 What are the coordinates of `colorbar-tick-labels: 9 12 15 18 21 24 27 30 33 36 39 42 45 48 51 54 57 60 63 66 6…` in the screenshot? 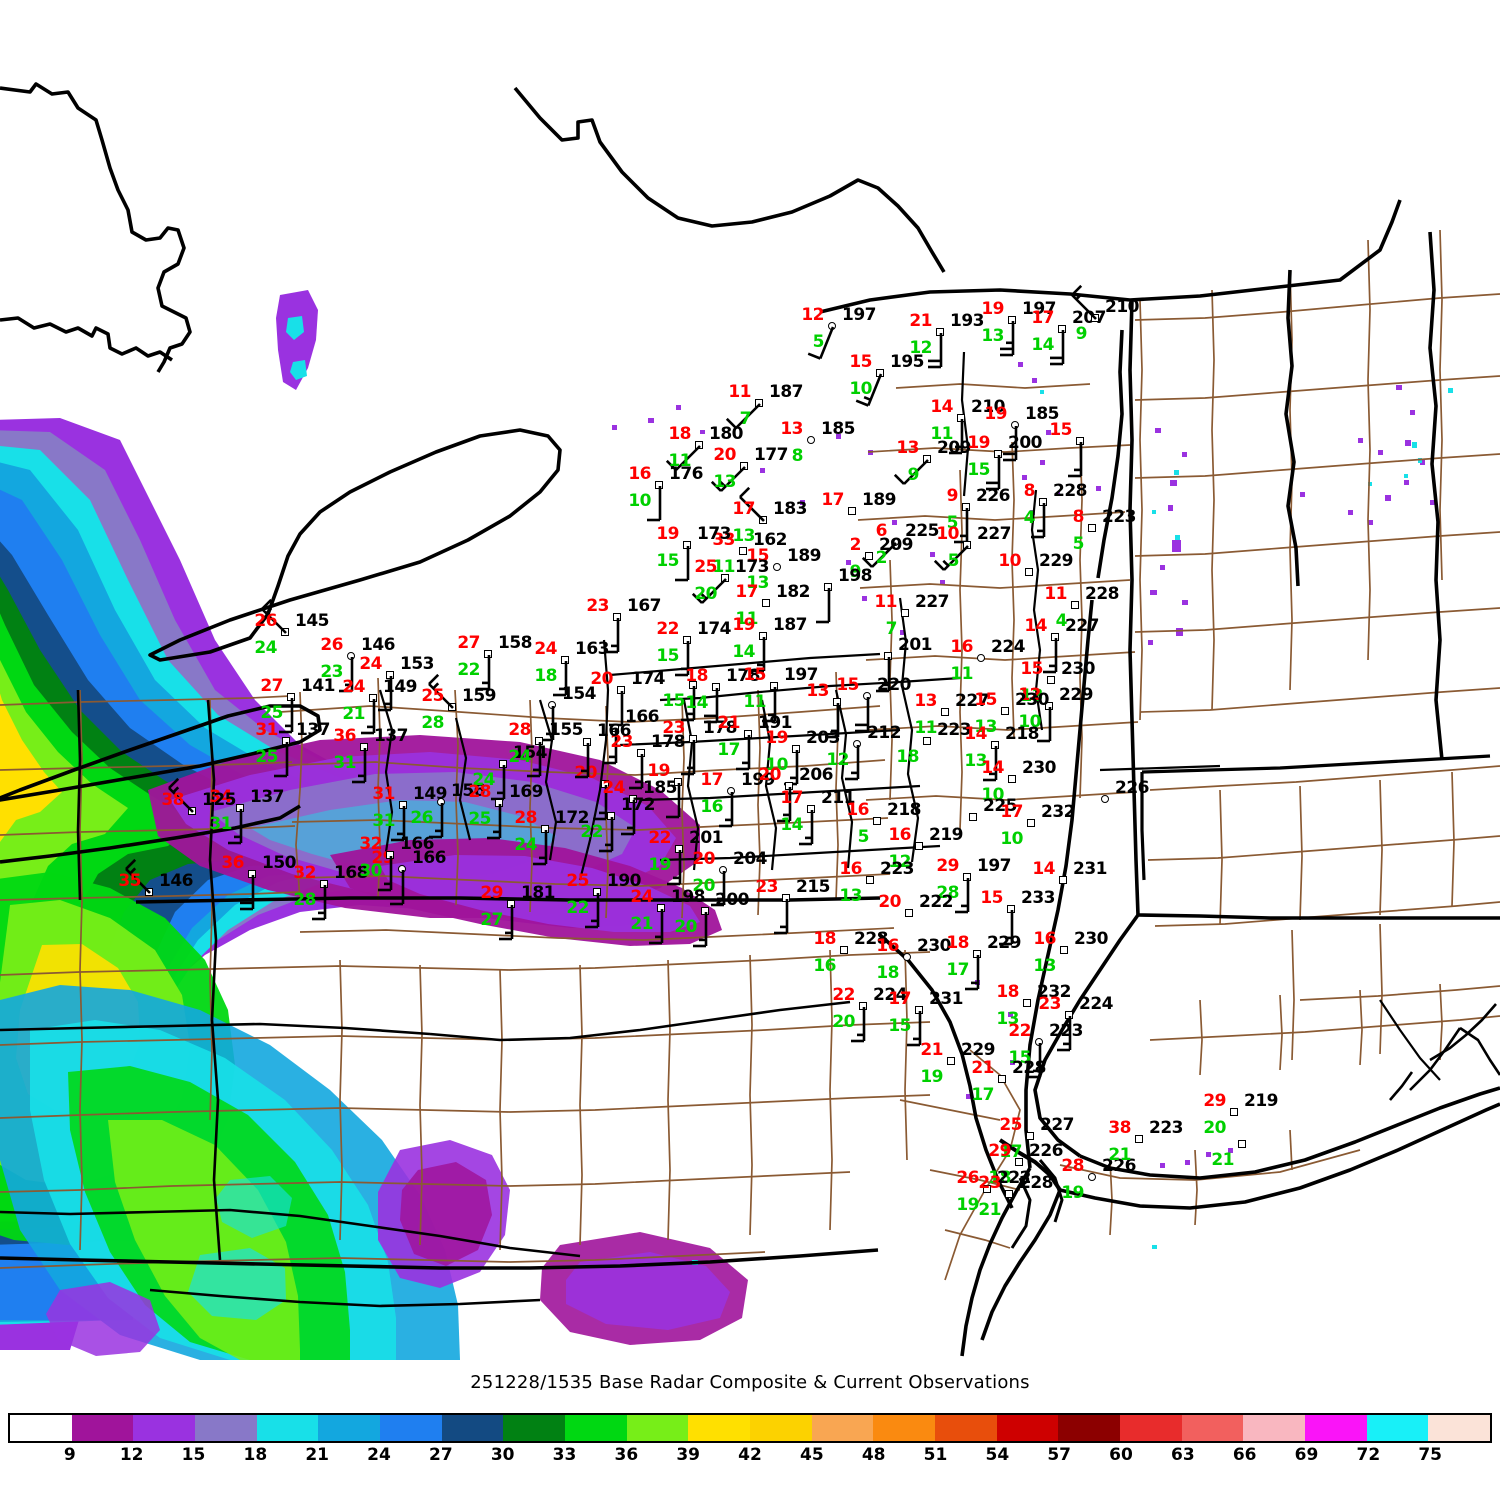 It's located at (750, 1458).